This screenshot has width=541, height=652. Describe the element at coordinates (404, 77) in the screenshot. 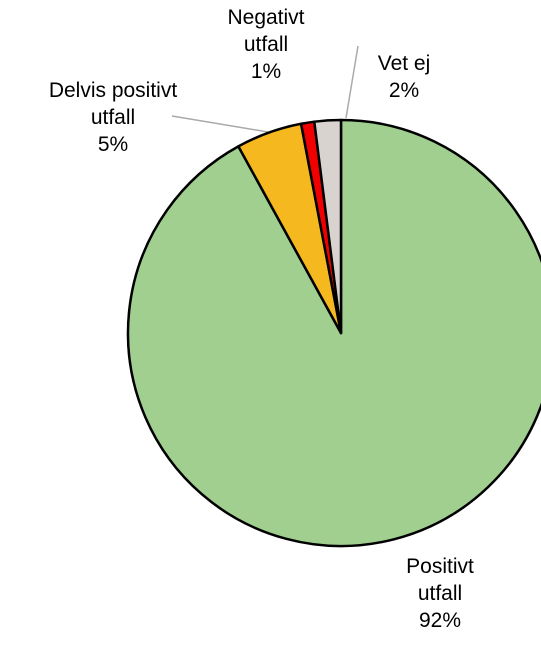

I see `data-label: Vet ej 2%` at that location.